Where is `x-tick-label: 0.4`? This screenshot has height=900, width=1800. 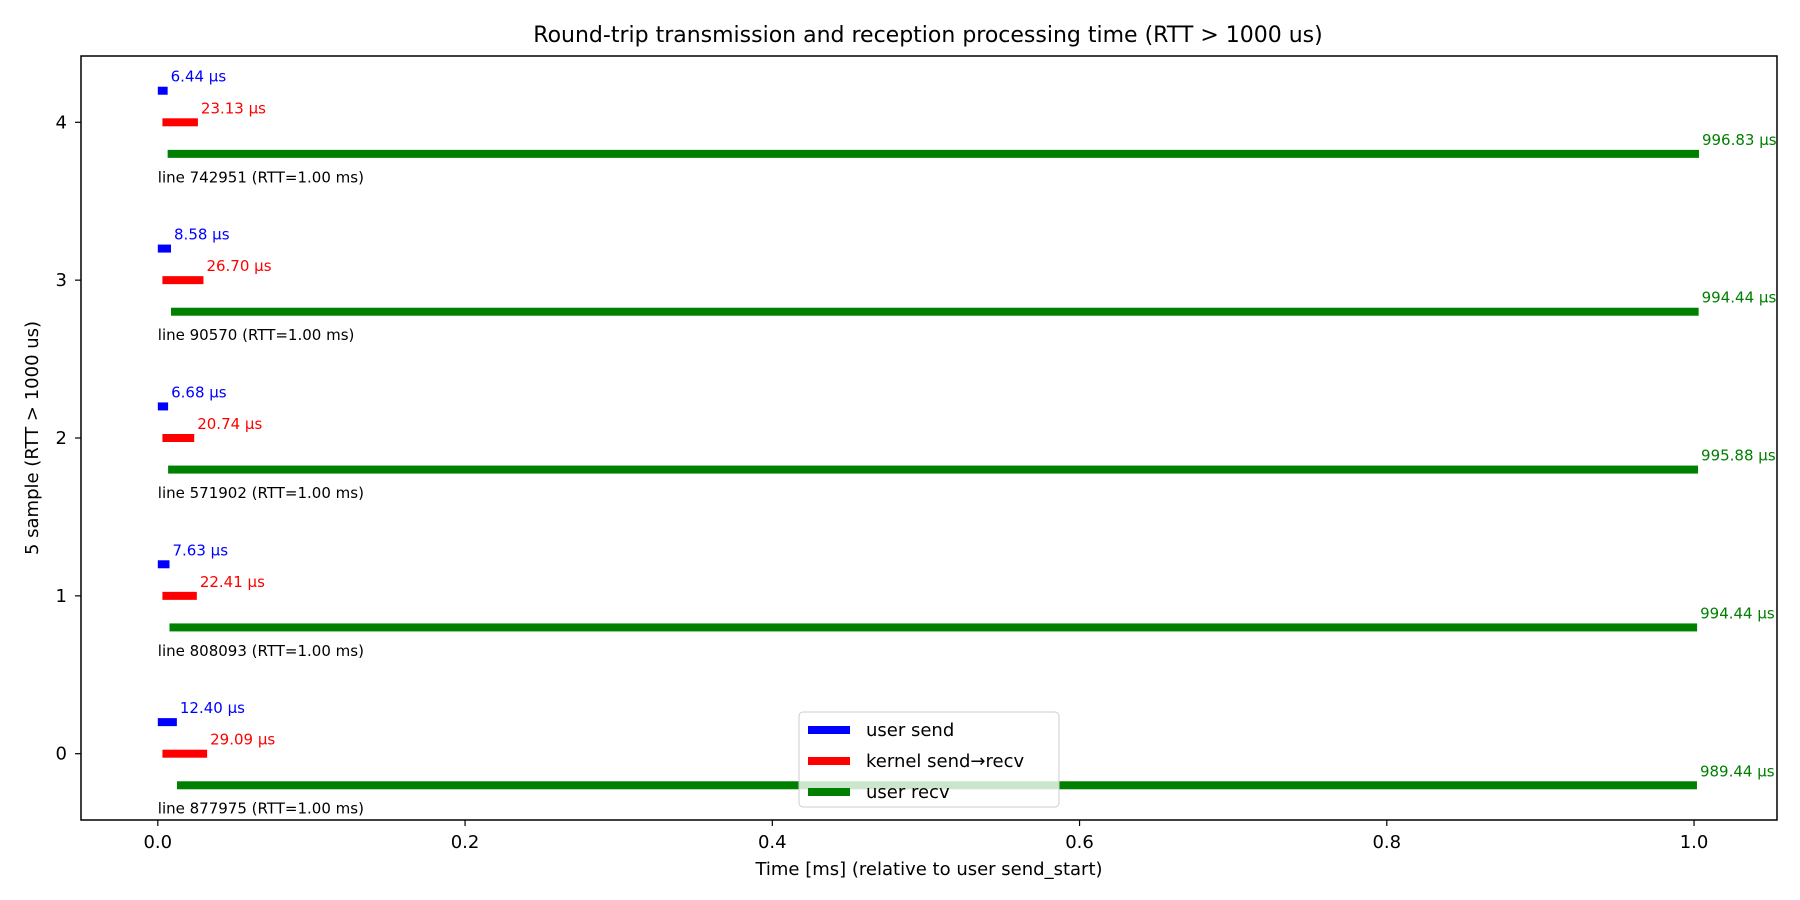 x-tick-label: 0.4 is located at coordinates (772, 842).